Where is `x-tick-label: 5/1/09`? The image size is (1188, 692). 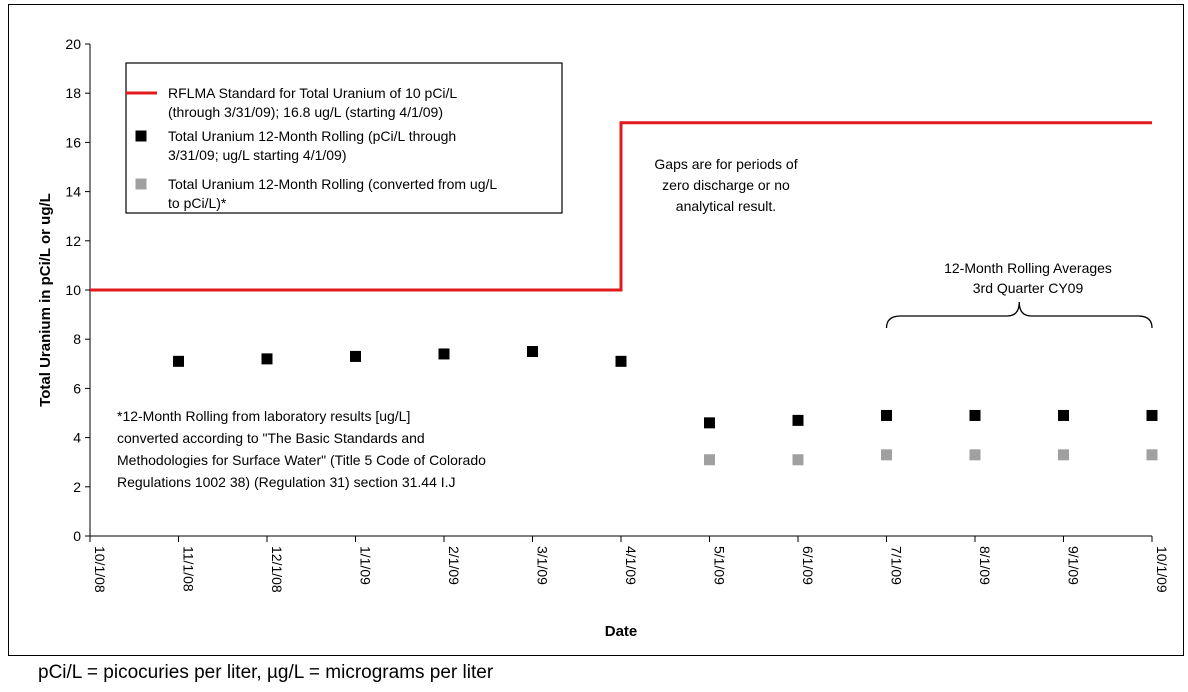
x-tick-label: 5/1/09 is located at coordinates (720, 565).